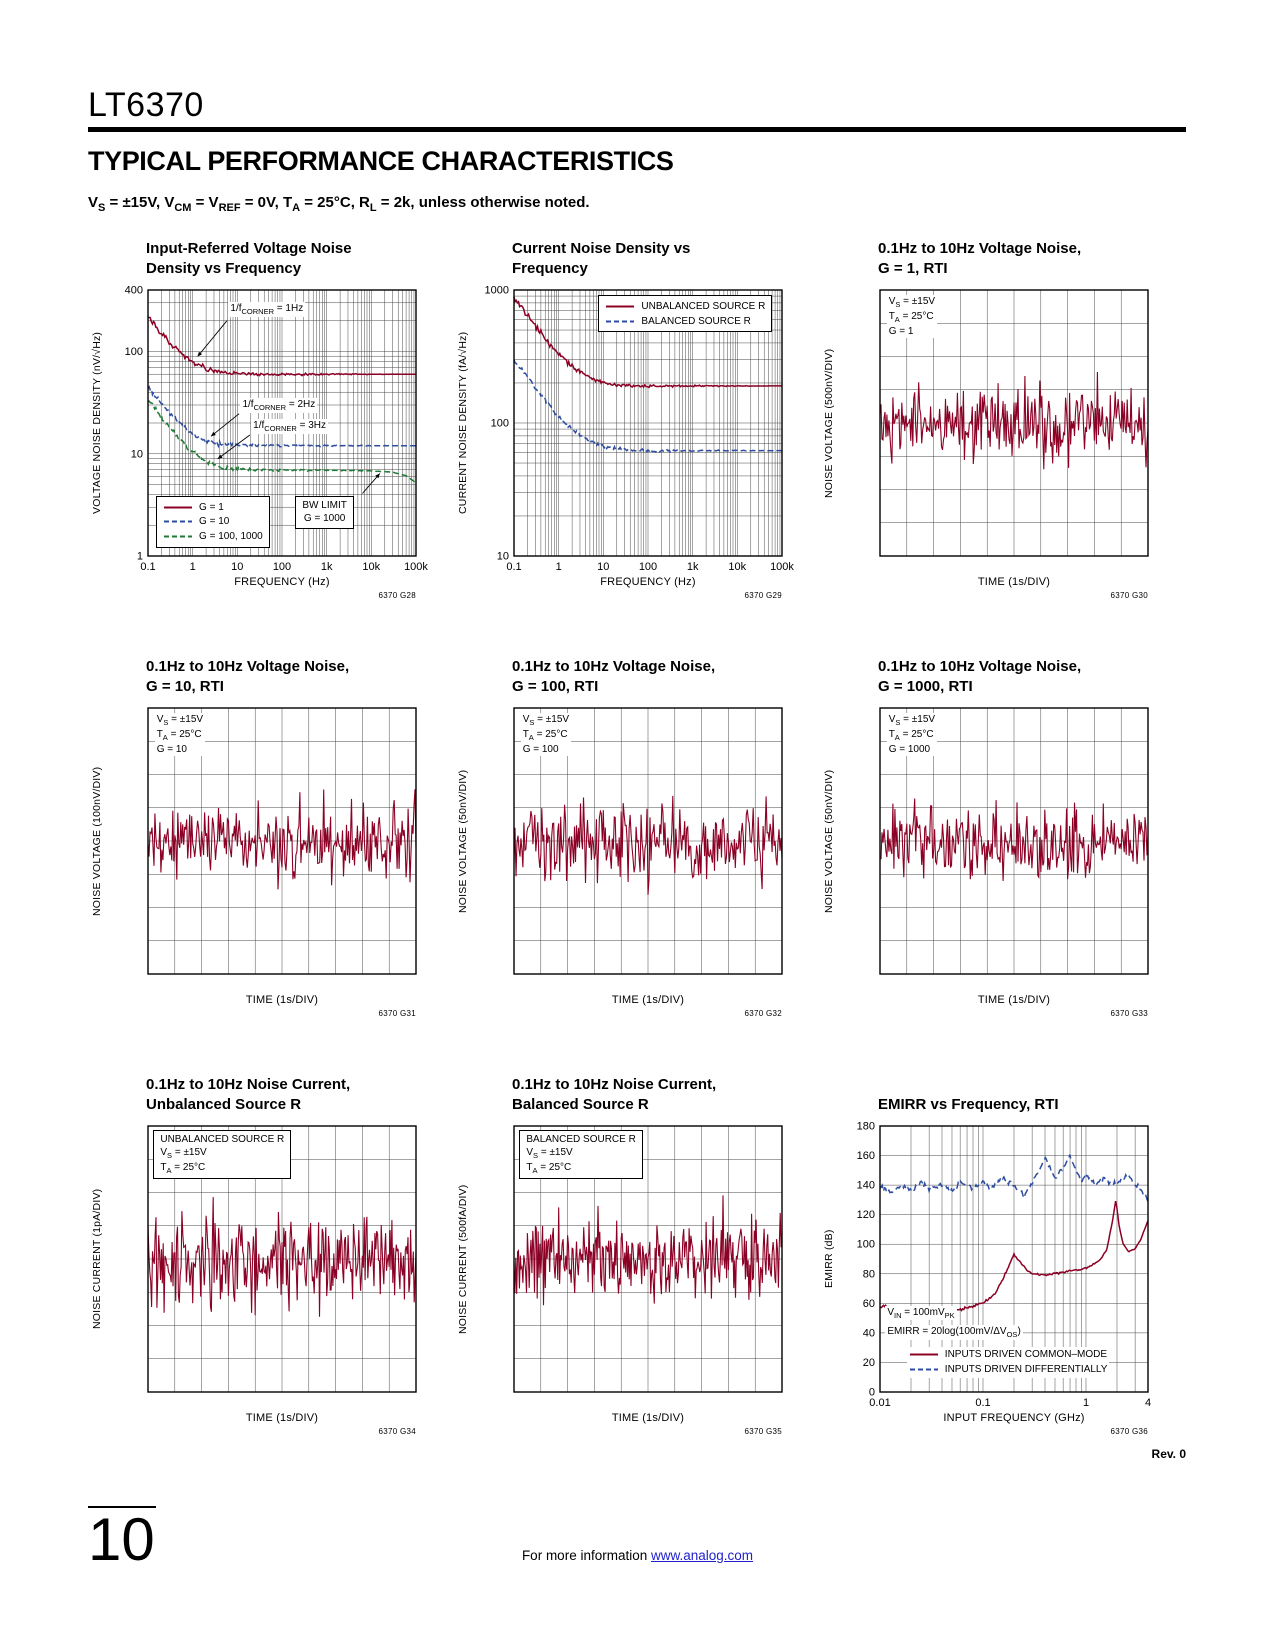 This screenshot has width=1275, height=1650. I want to click on chart-id: 6370 G28, so click(397, 595).